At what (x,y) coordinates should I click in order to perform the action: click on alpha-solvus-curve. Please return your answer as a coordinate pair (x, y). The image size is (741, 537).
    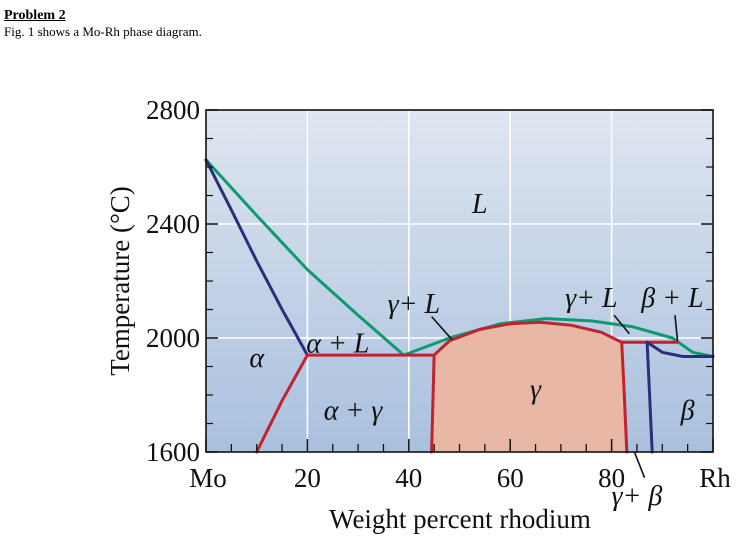
    Looking at the image, I should click on (282, 403).